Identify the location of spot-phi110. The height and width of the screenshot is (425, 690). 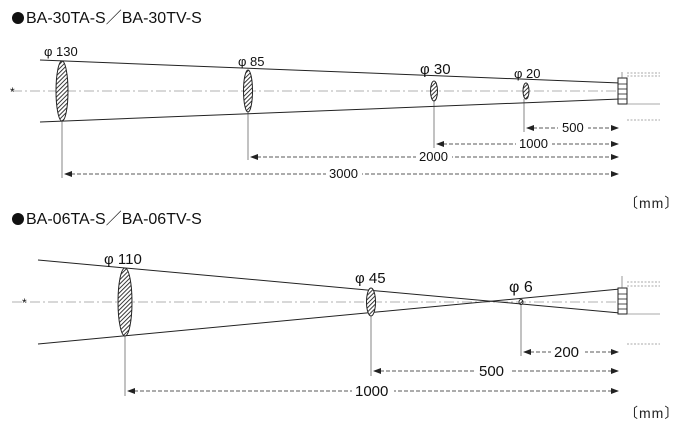
(125, 302).